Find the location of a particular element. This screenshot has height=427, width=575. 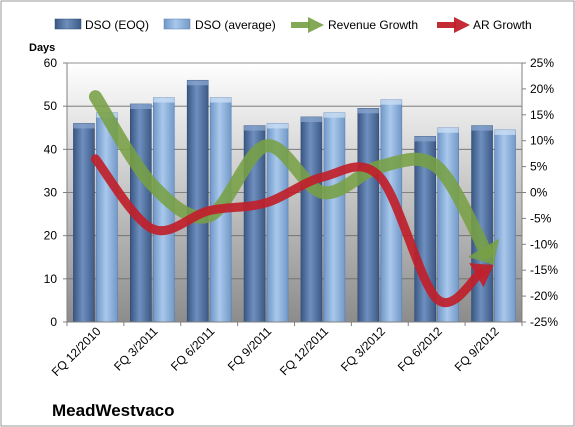

legend-item-ar-growth: AR Growth is located at coordinates (484, 25).